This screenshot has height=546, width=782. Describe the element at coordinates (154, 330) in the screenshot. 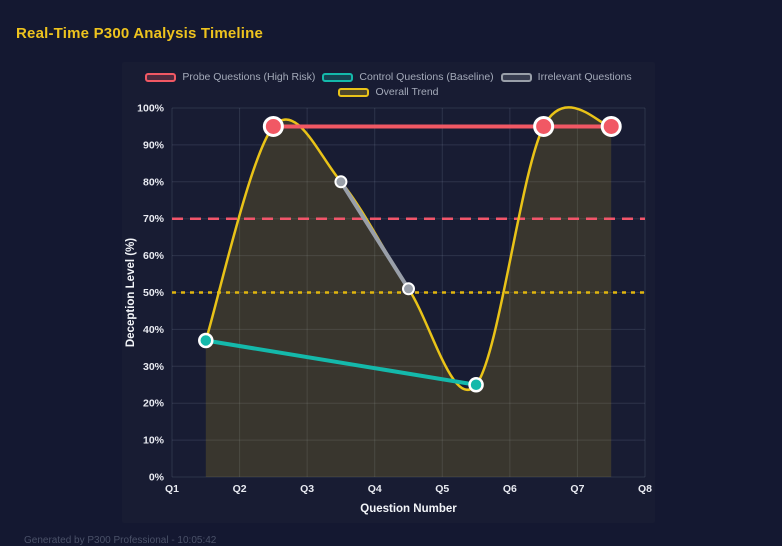

I see `y-tick-label: 40%` at that location.